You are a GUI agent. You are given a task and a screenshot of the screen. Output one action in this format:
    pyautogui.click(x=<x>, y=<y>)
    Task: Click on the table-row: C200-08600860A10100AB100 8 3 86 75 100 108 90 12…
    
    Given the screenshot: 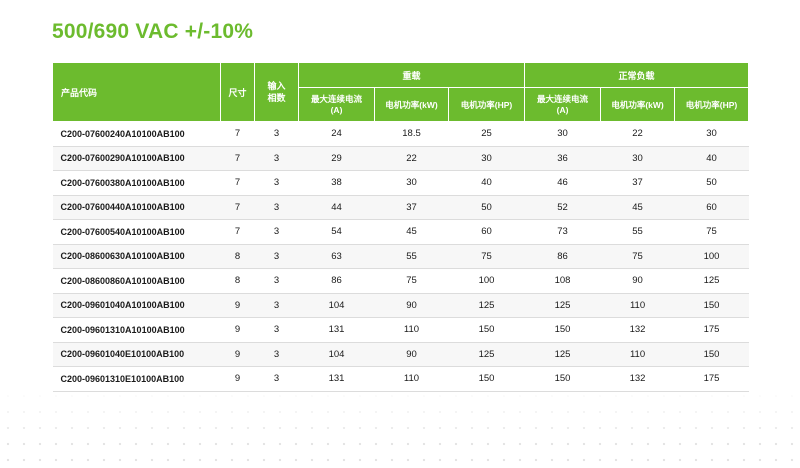 What is the action you would take?
    pyautogui.click(x=400, y=281)
    